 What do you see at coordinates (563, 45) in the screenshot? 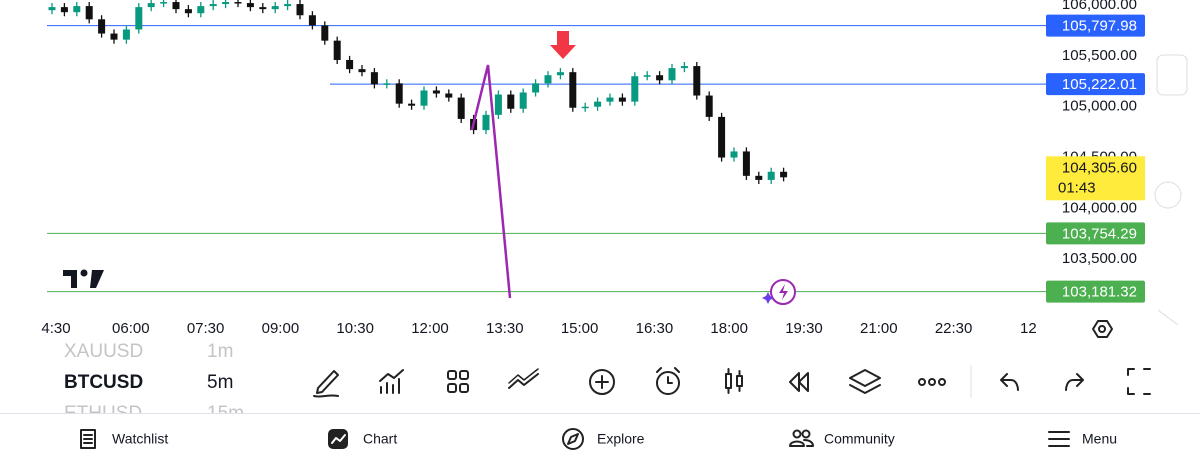
I see `arrow-marker` at bounding box center [563, 45].